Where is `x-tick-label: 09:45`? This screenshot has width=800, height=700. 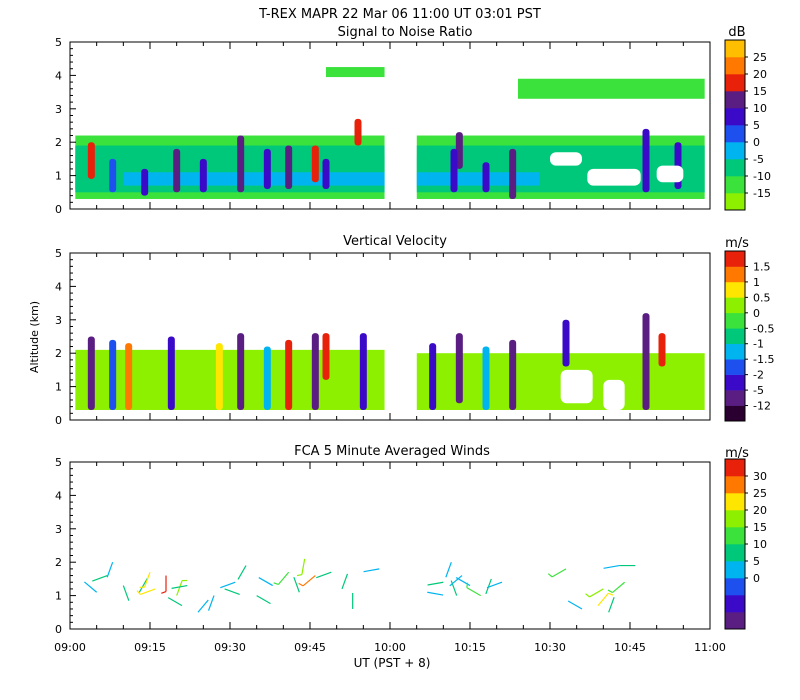 x-tick-label: 09:45 is located at coordinates (310, 647).